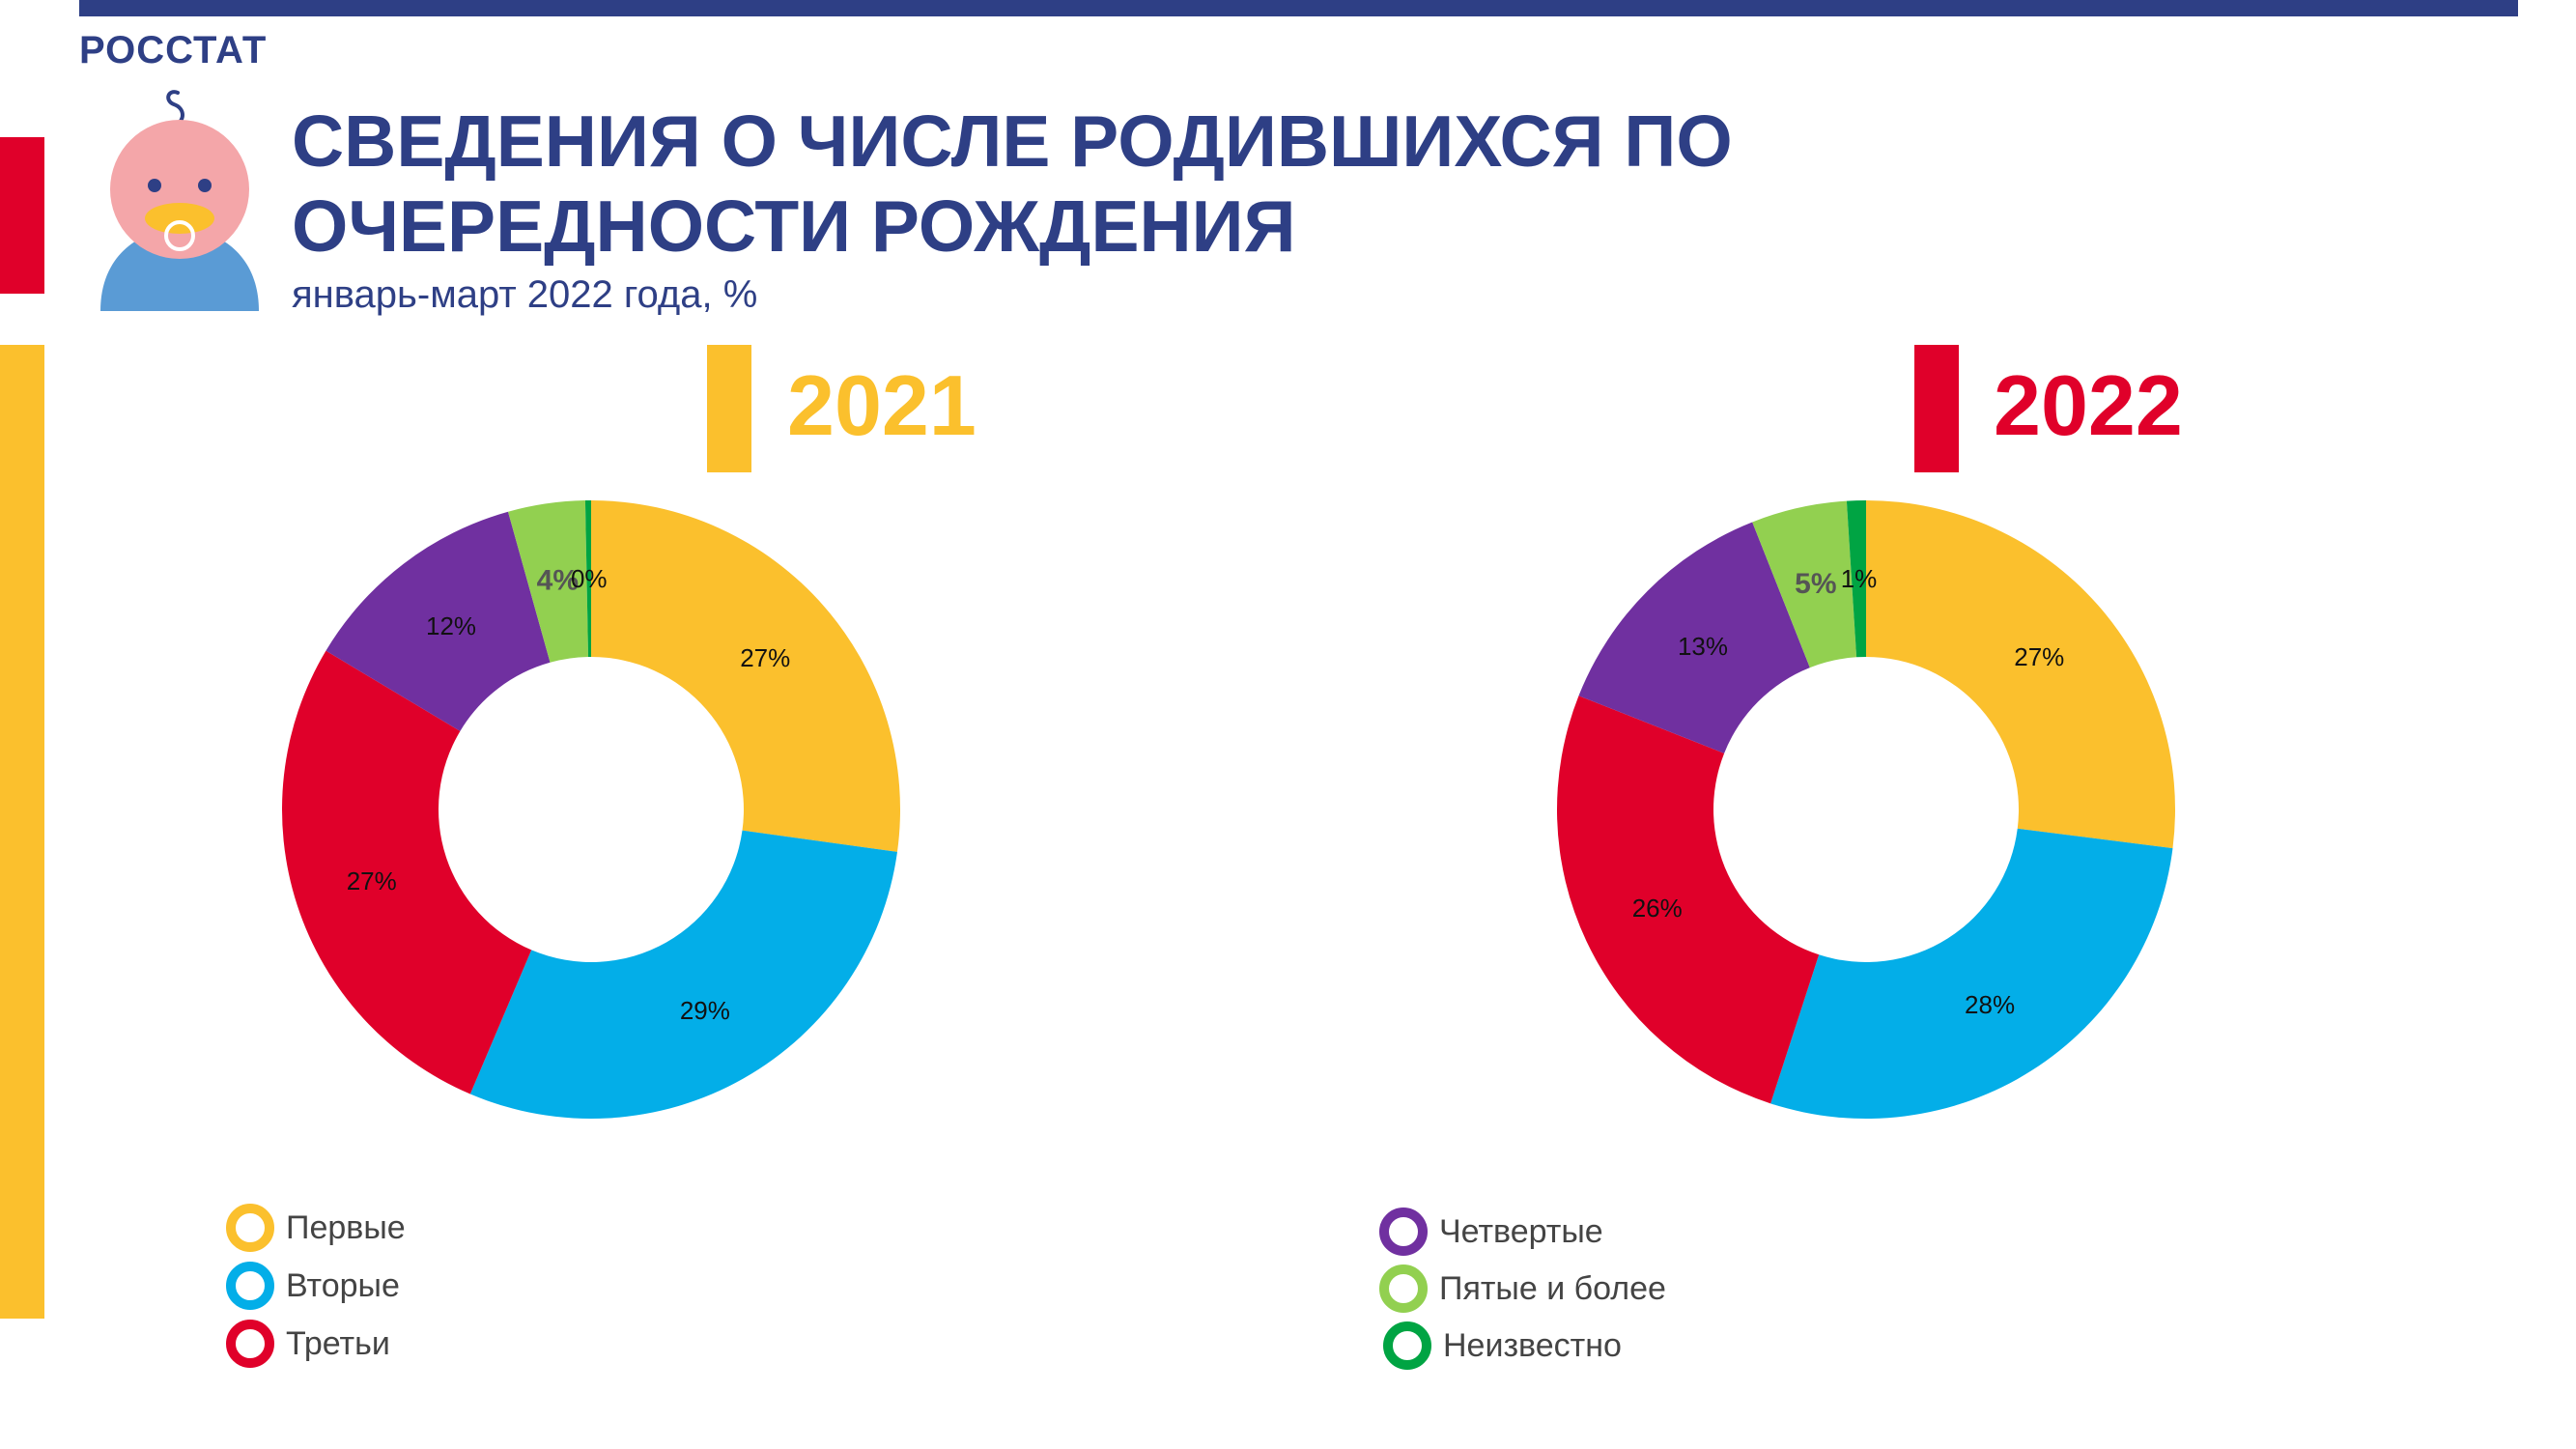 This screenshot has width=2576, height=1449. I want to click on legend-item-third: Третьи, so click(308, 1344).